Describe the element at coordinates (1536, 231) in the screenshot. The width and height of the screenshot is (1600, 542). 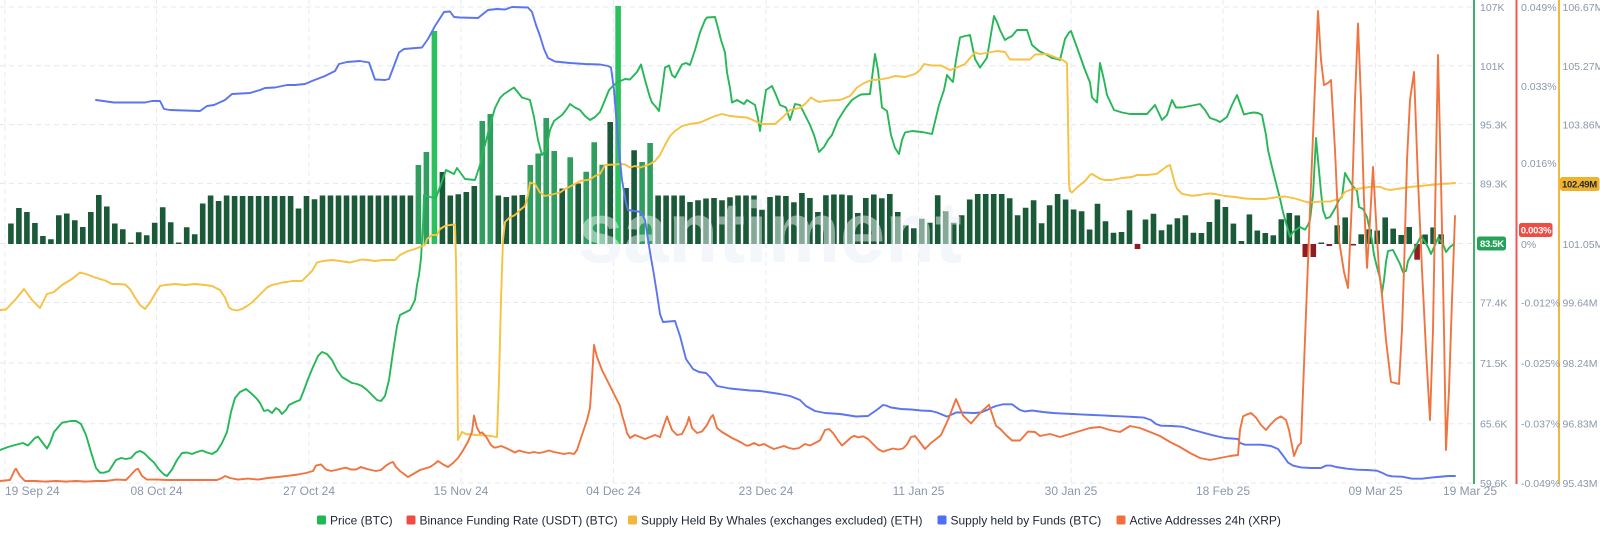
I see `svg-text: 0.003%` at that location.